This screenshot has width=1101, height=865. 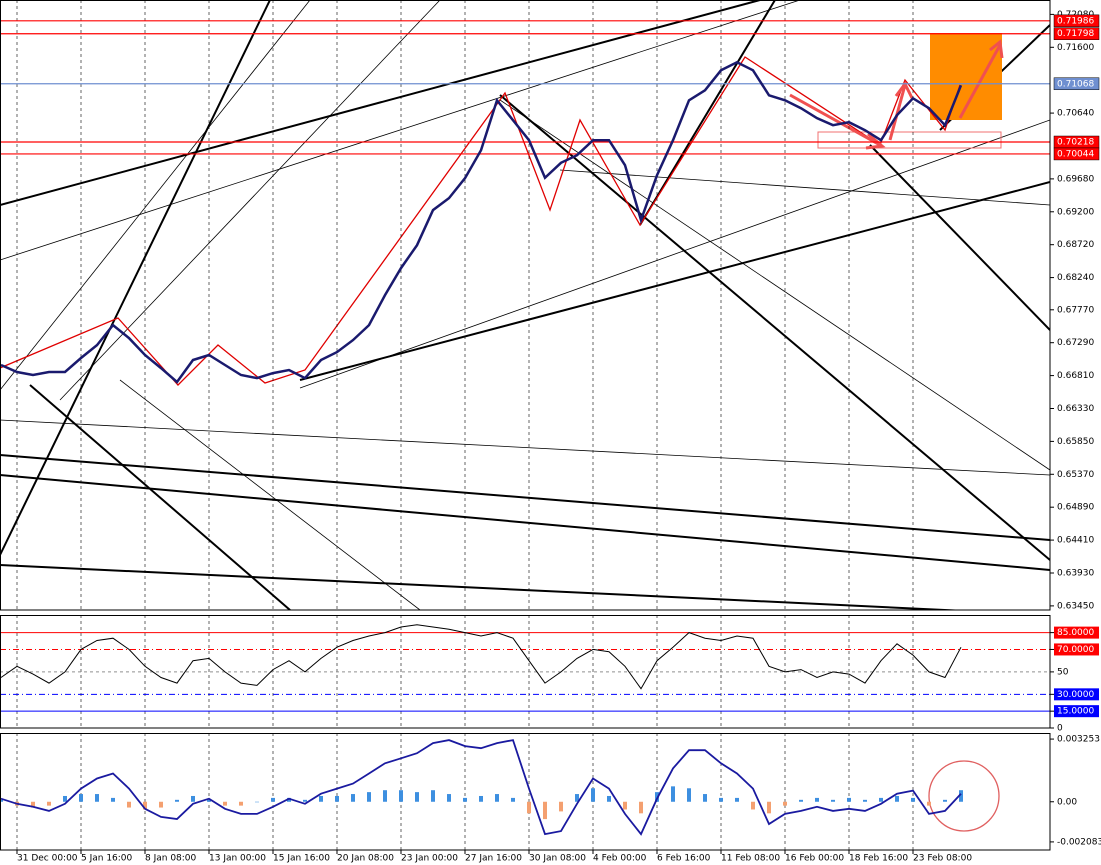 I want to click on y-tick-label: 0.00, so click(x=1067, y=802).